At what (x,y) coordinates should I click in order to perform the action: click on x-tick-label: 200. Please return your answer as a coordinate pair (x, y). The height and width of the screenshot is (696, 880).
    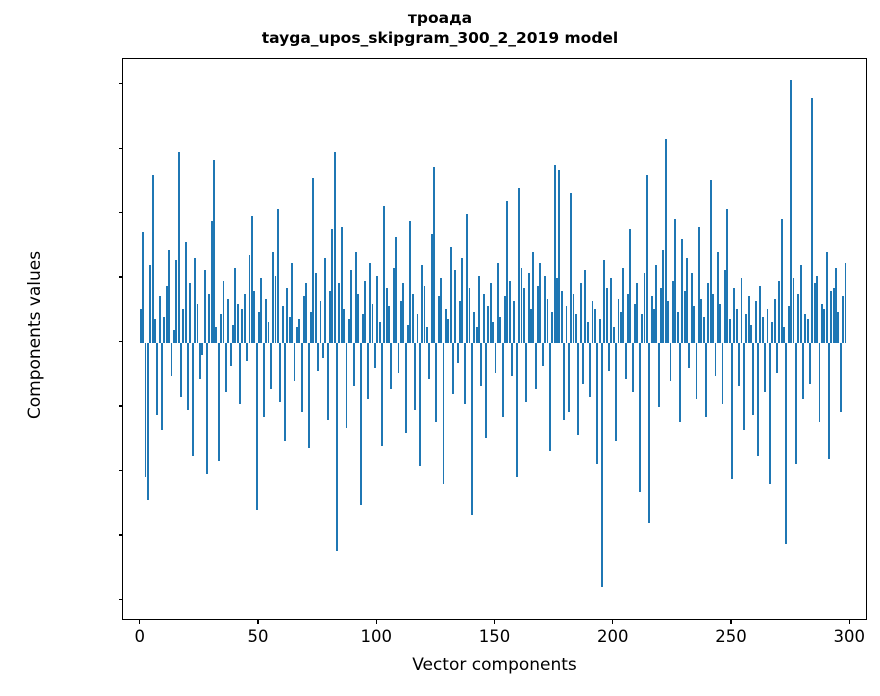
    Looking at the image, I should click on (613, 636).